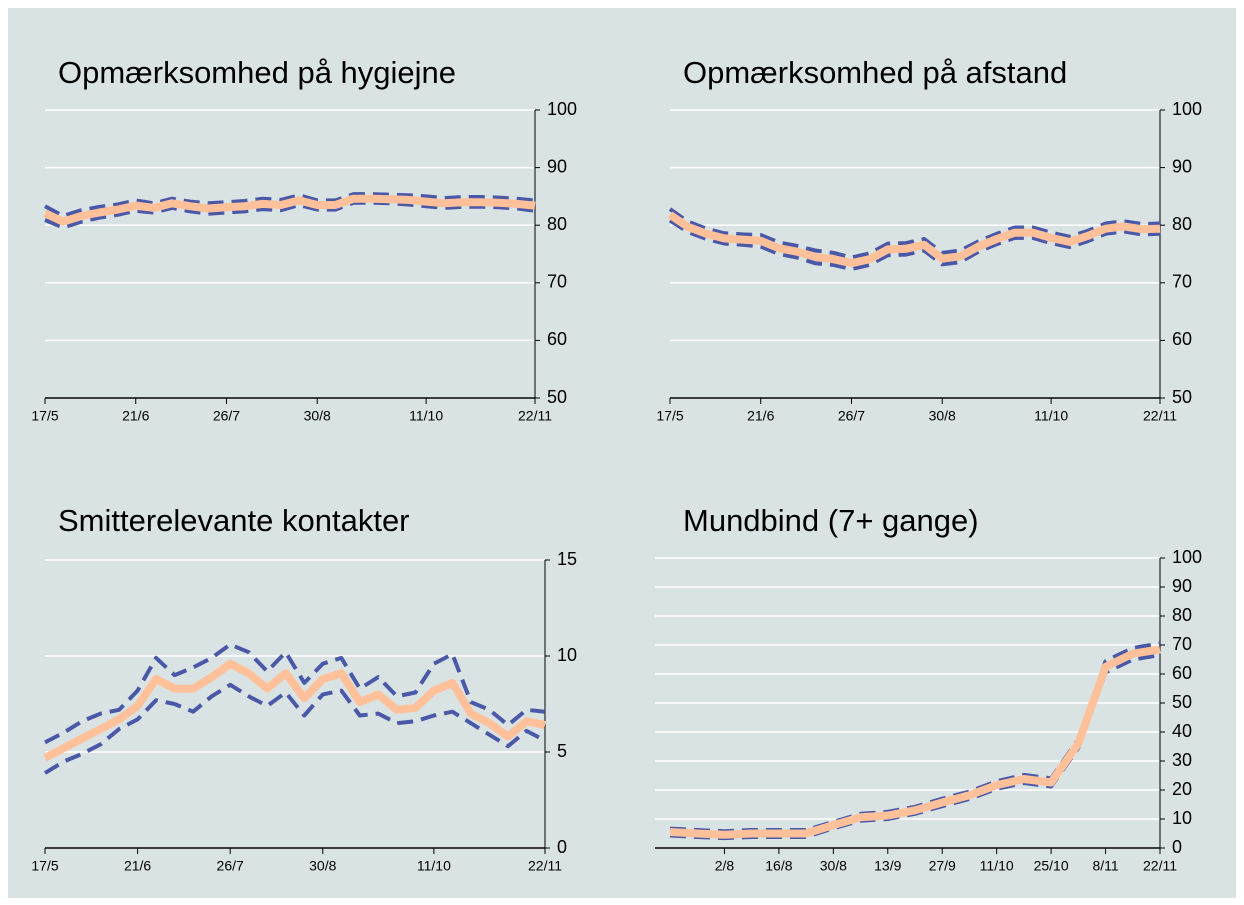 This screenshot has width=1244, height=905. I want to click on y-tick-label: 15, so click(567, 559).